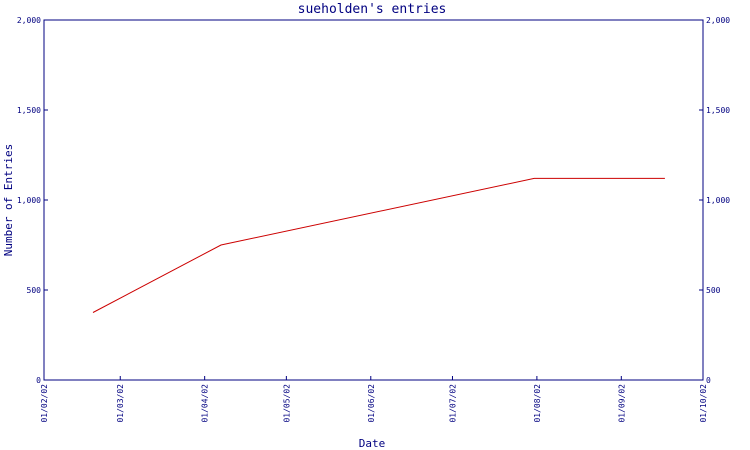  I want to click on y-tick-label-right: 2,000, so click(718, 20).